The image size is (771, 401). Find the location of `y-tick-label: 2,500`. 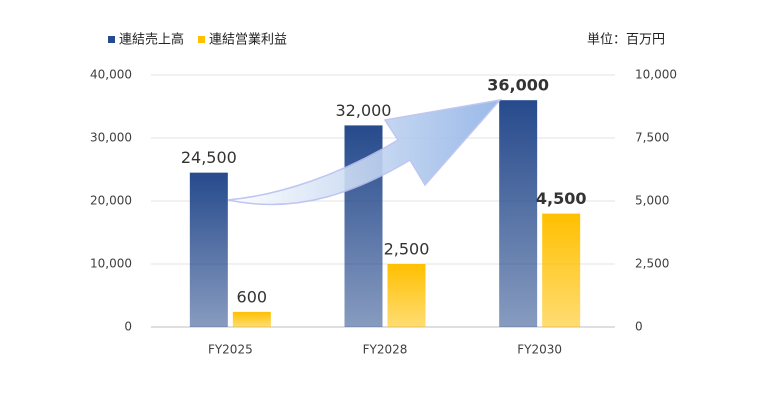

y-tick-label: 2,500 is located at coordinates (652, 264).